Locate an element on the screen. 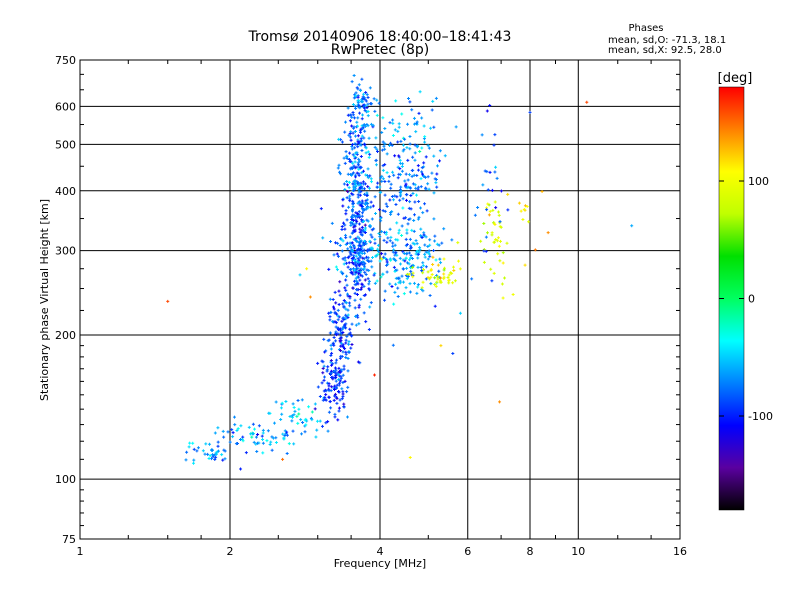  y-tick-label: 500 is located at coordinates (65, 144).